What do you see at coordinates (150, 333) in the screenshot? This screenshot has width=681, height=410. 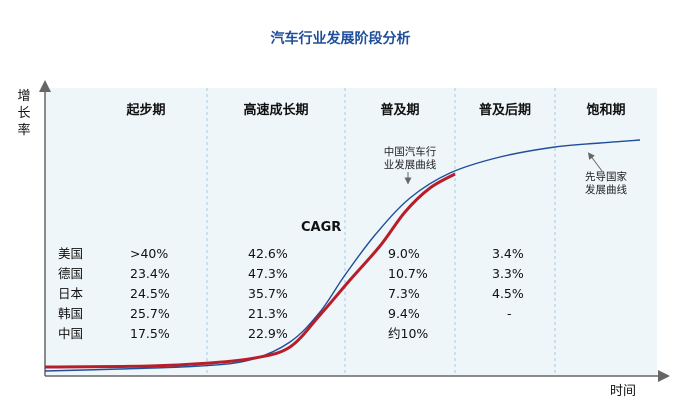 I see `table-cell: 17.5%` at bounding box center [150, 333].